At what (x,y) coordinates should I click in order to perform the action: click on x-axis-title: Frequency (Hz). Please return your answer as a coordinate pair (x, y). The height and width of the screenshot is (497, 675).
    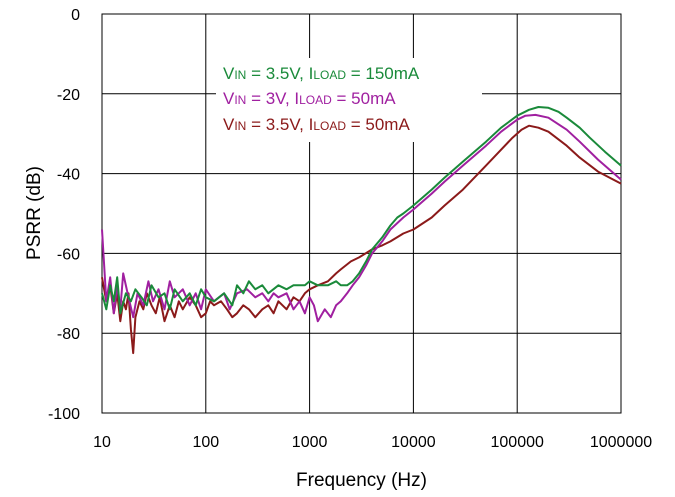
    Looking at the image, I should click on (361, 480).